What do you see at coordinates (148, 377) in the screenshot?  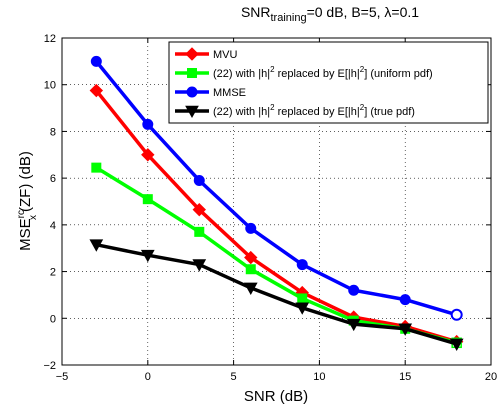 I see `x-tick-label: 0` at bounding box center [148, 377].